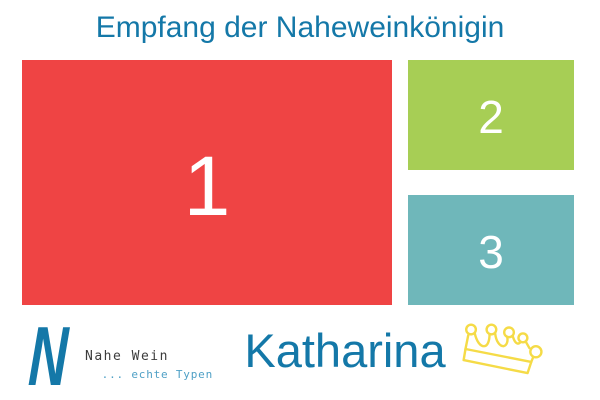 The image size is (600, 400). I want to click on nahe-wein-logo: Nahe Wein ... echte Typen, so click(149, 365).